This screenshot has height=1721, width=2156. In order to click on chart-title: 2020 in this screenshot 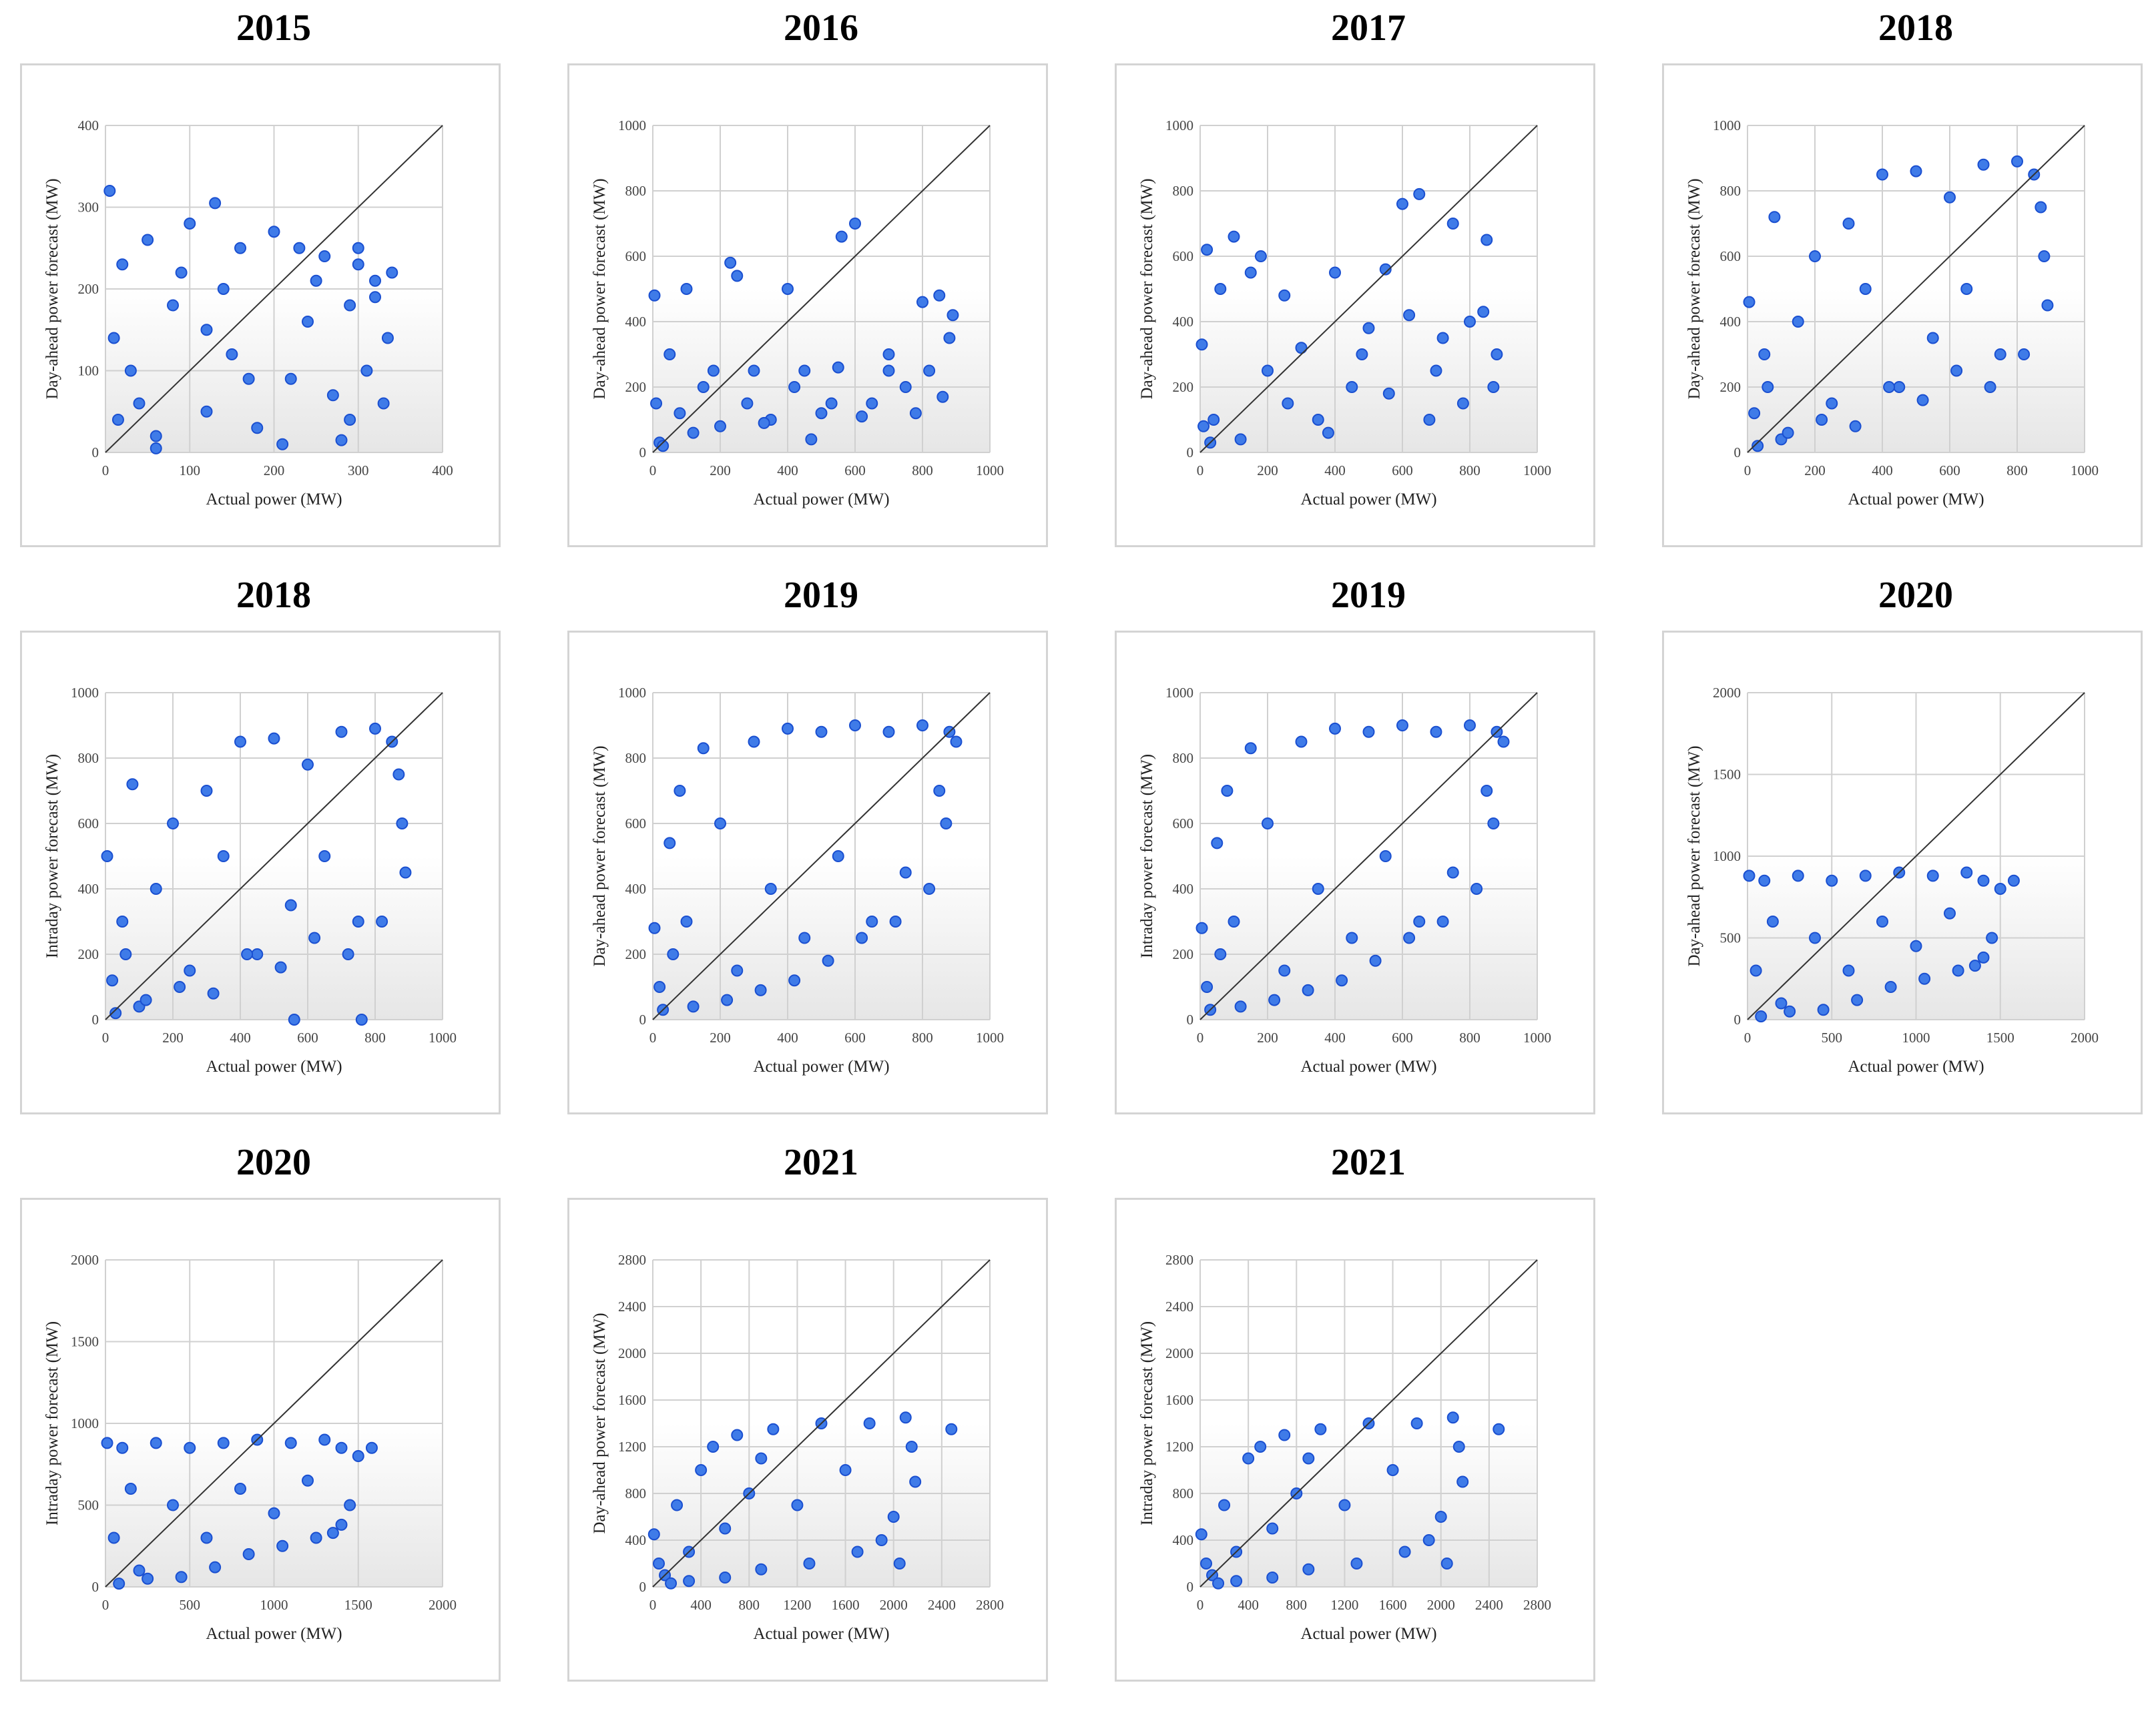, I will do `click(1916, 595)`.